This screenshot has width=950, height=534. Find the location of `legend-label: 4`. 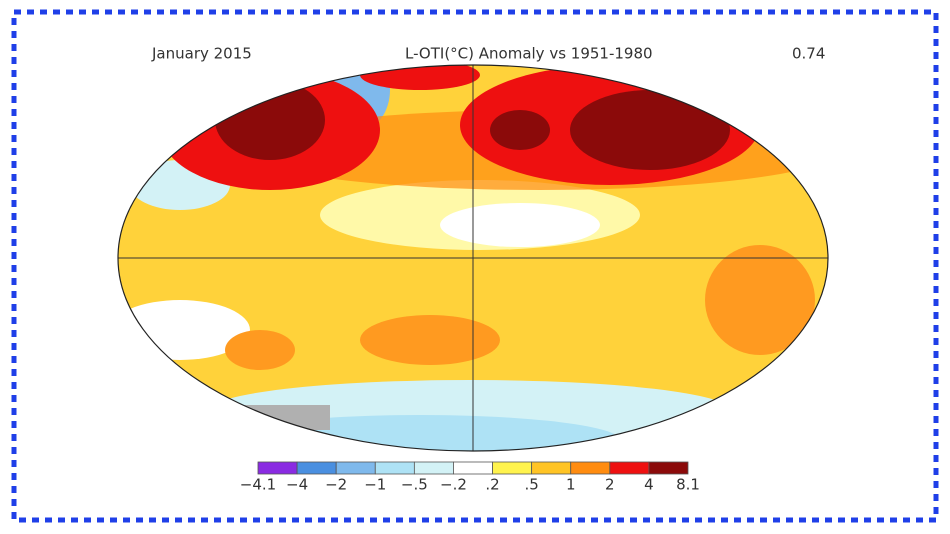

legend-label: 4 is located at coordinates (649, 485).